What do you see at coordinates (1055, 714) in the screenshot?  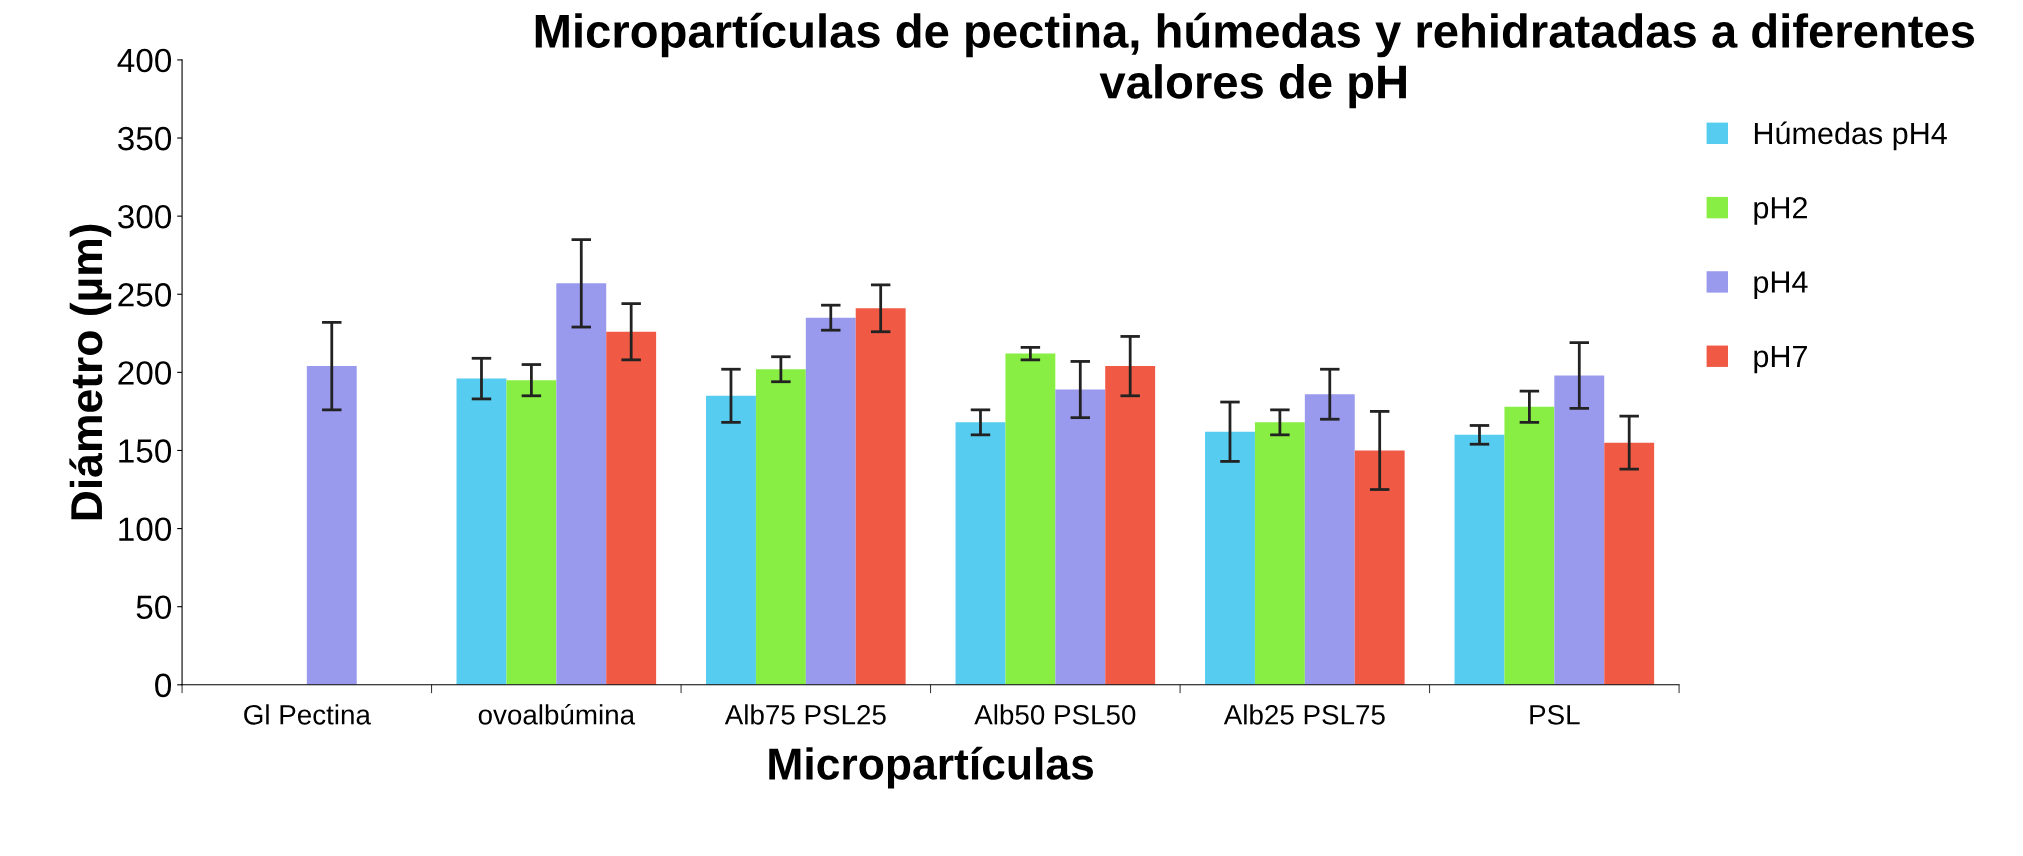 I see `x-tick-label: Alb50 PSL50` at bounding box center [1055, 714].